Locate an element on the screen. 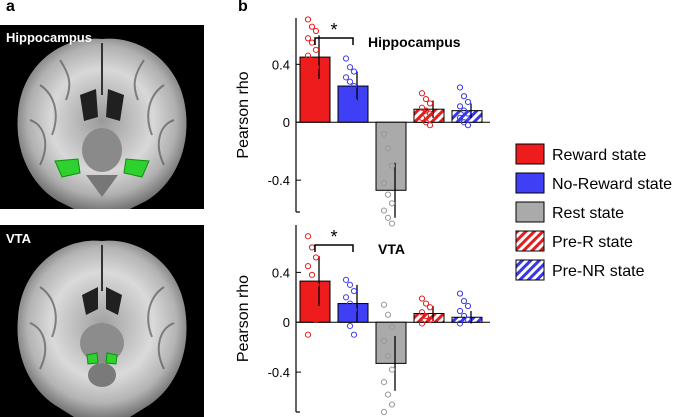 The height and width of the screenshot is (417, 700). chart-title: Hippocampus is located at coordinates (414, 42).